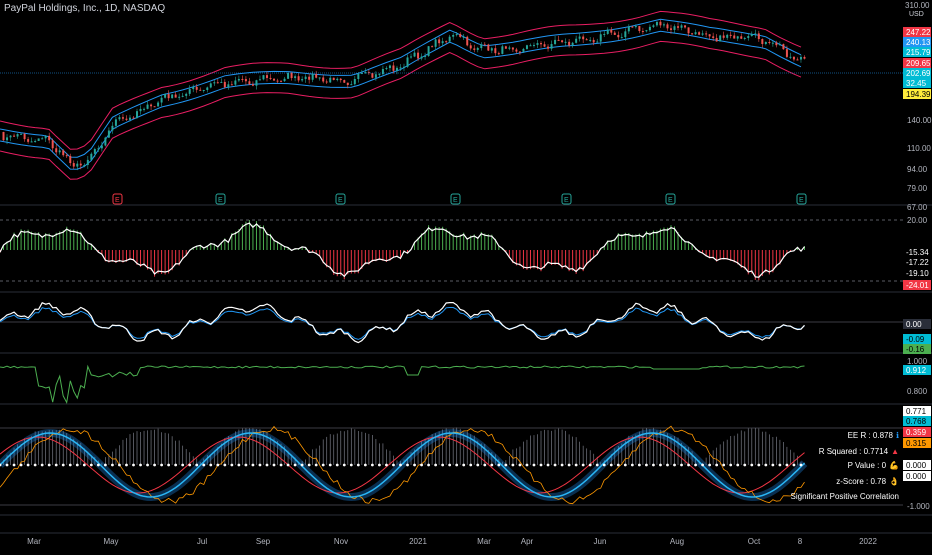 The width and height of the screenshot is (932, 555). I want to click on price-badge-label: 247.22, so click(918, 32).